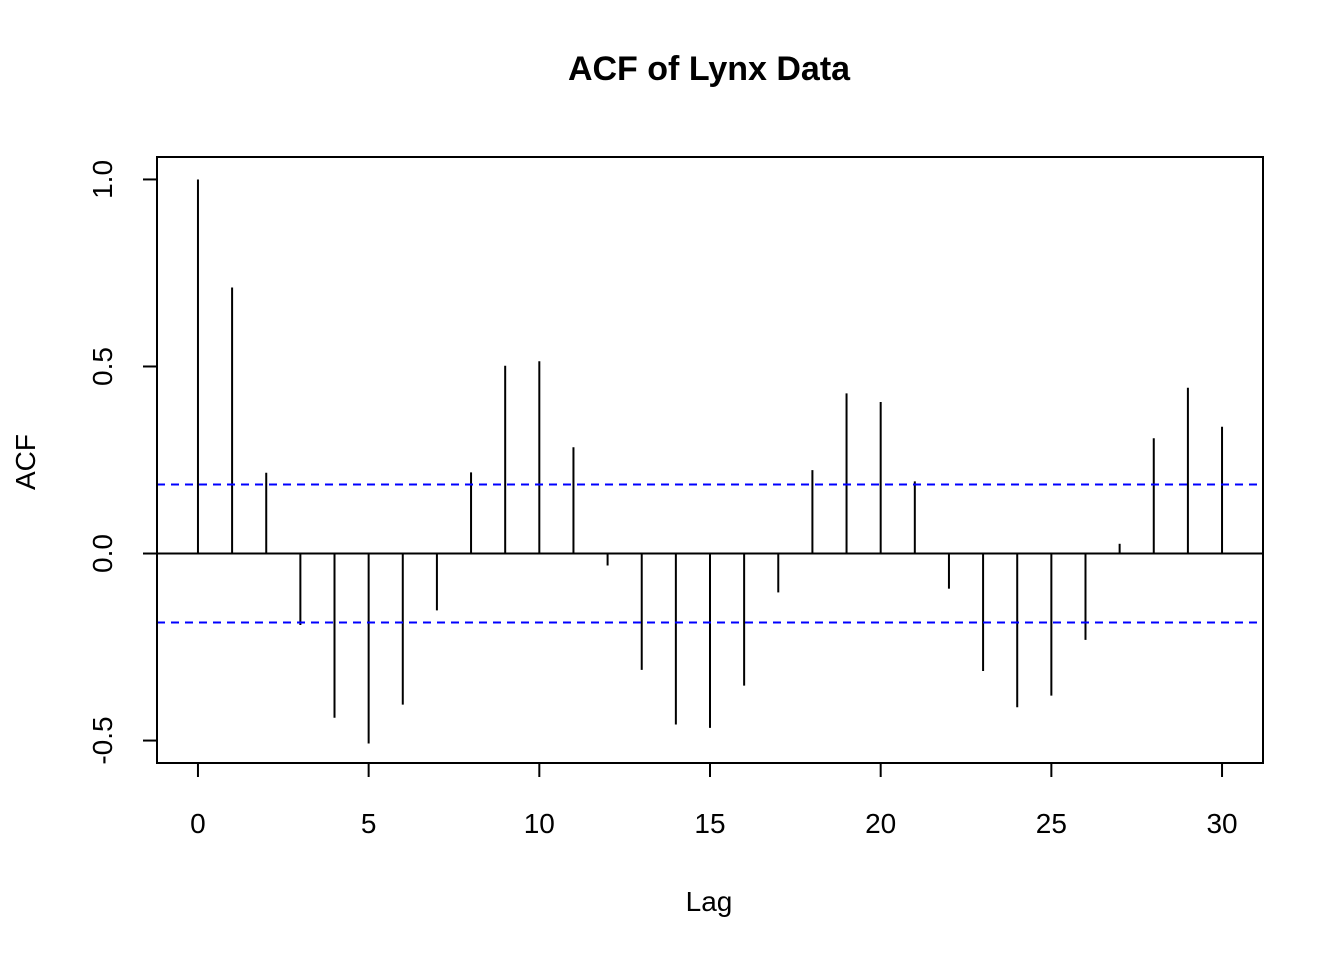 This screenshot has height=960, width=1344. What do you see at coordinates (709, 69) in the screenshot?
I see `chart-title: ACF of Lynx Data` at bounding box center [709, 69].